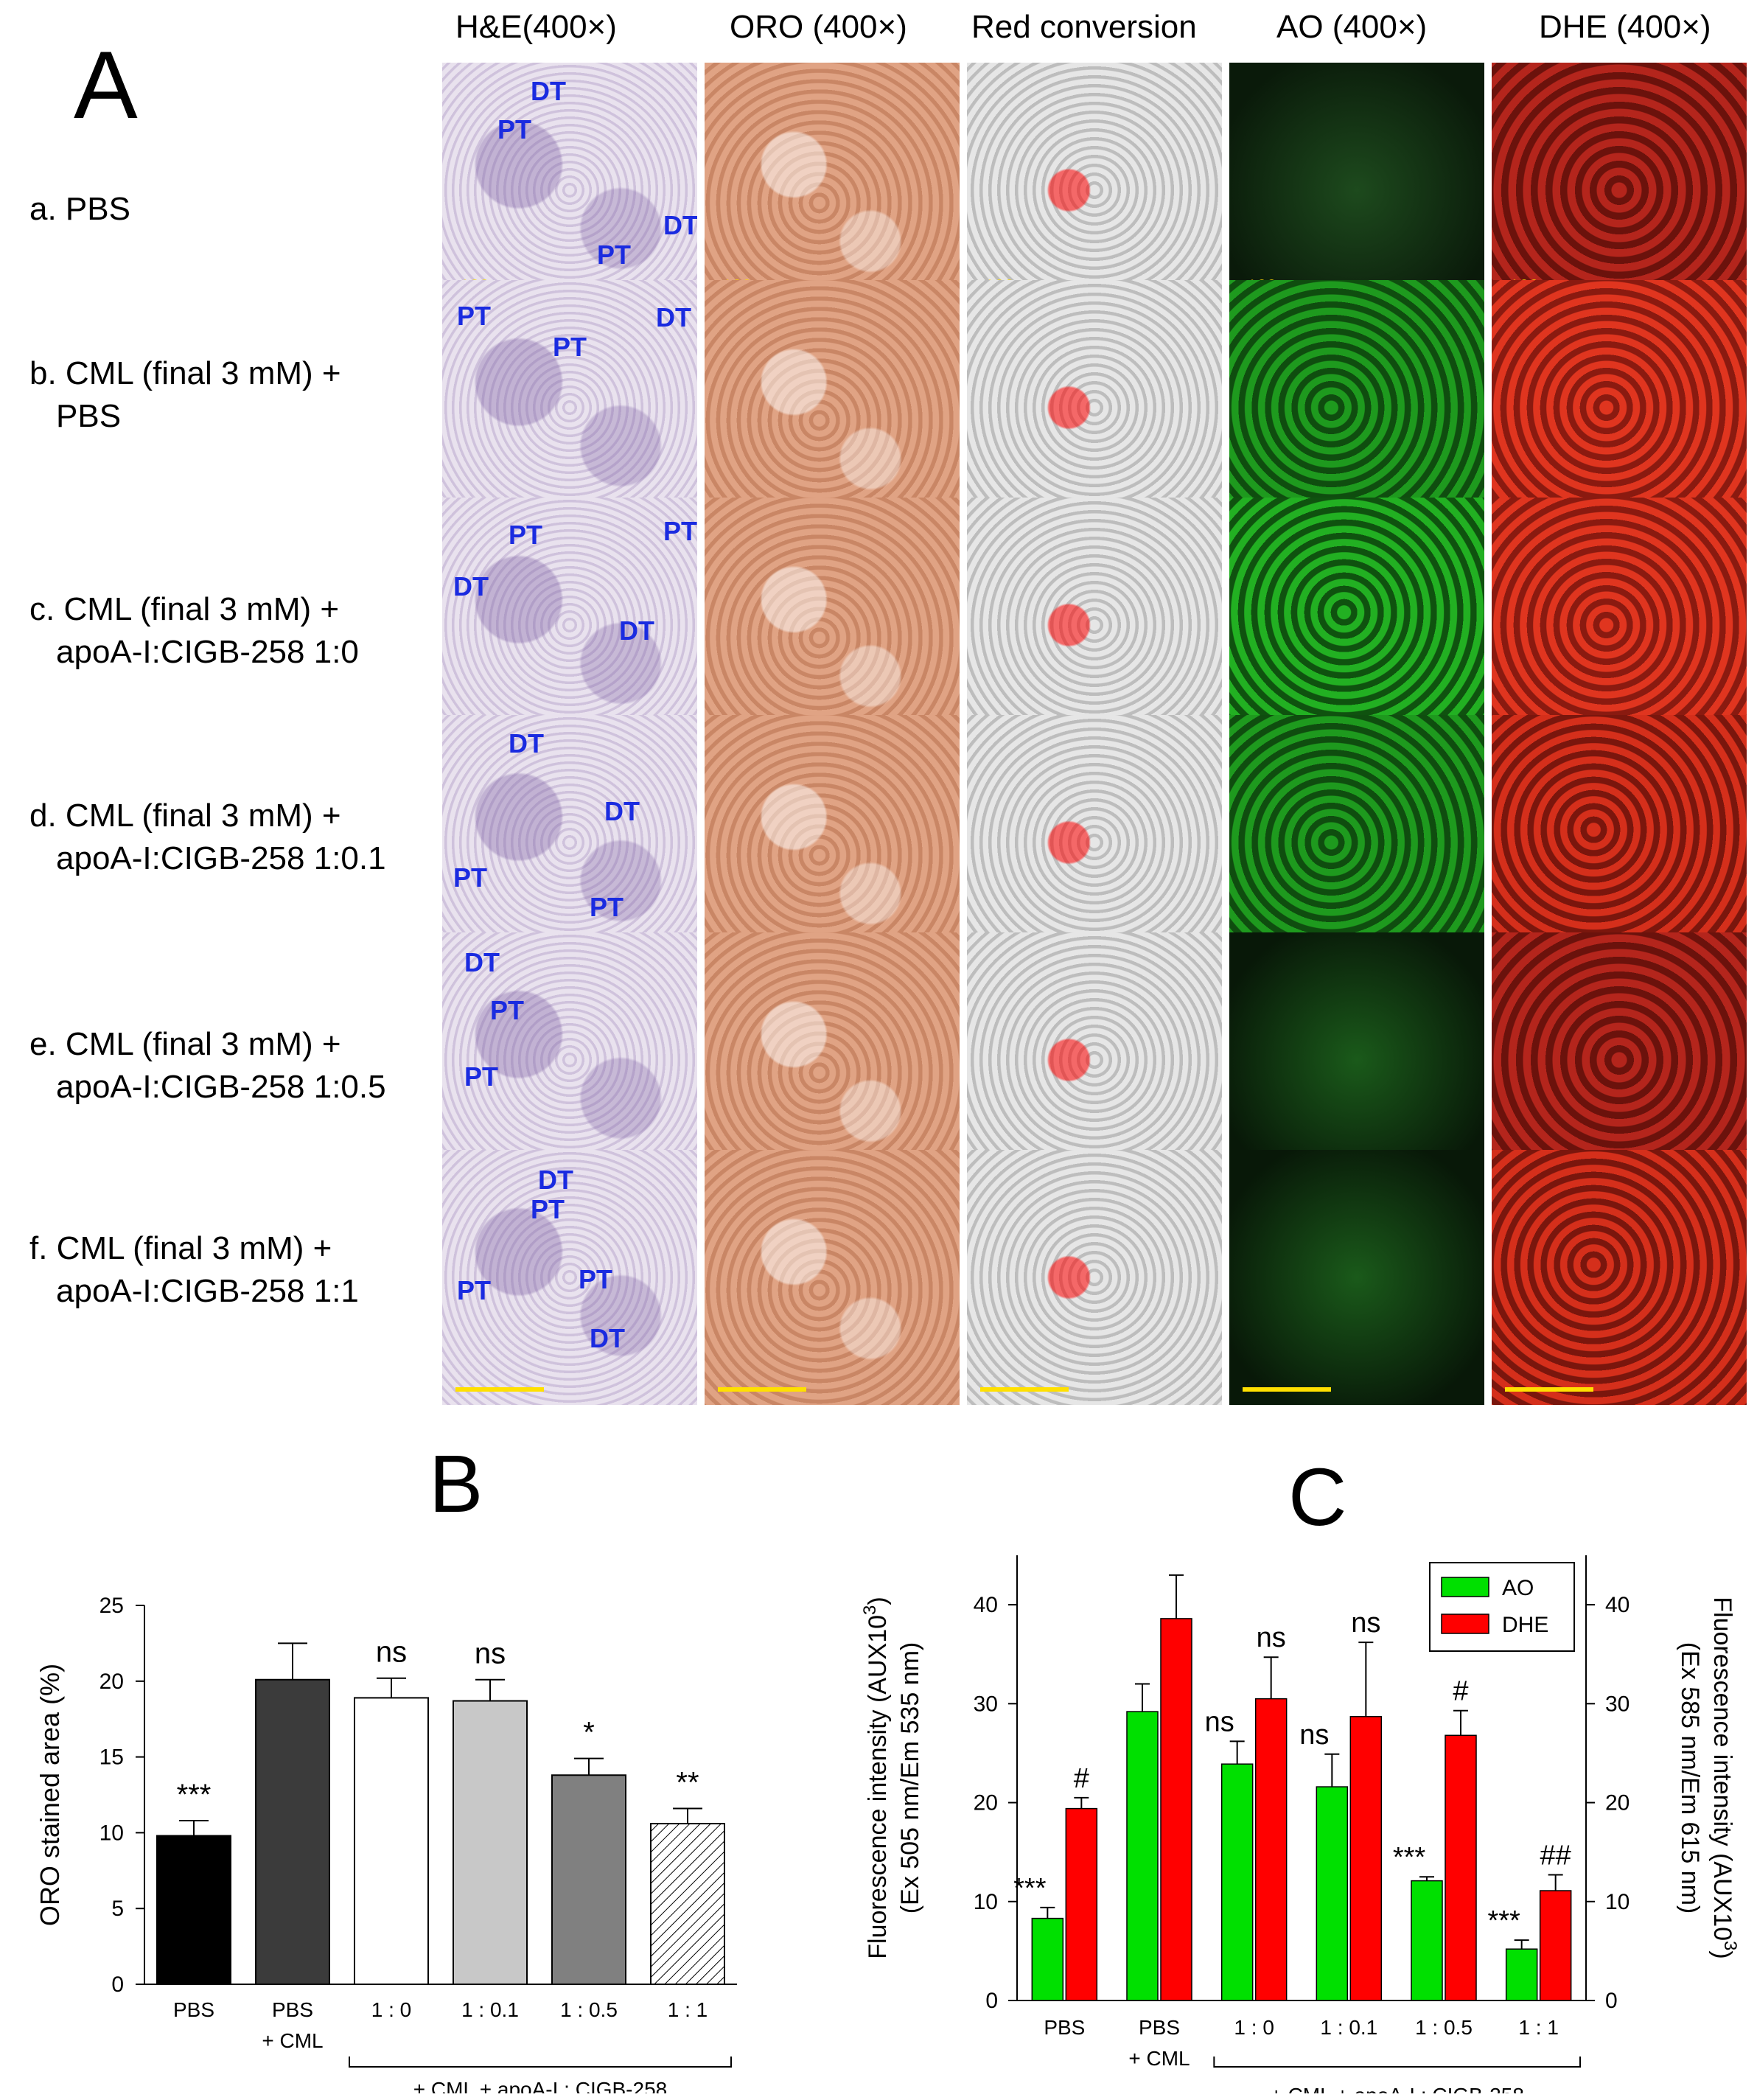 Image resolution: width=1757 pixels, height=2100 pixels. Describe the element at coordinates (89, 416) in the screenshot. I see `row-label-b-line2: PBS` at that location.